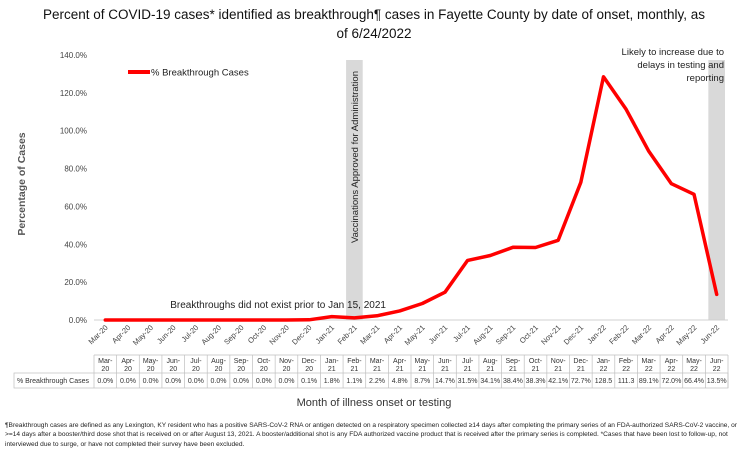 The image size is (748, 458). What do you see at coordinates (400, 381) in the screenshot?
I see `table-value: 4.8%` at bounding box center [400, 381].